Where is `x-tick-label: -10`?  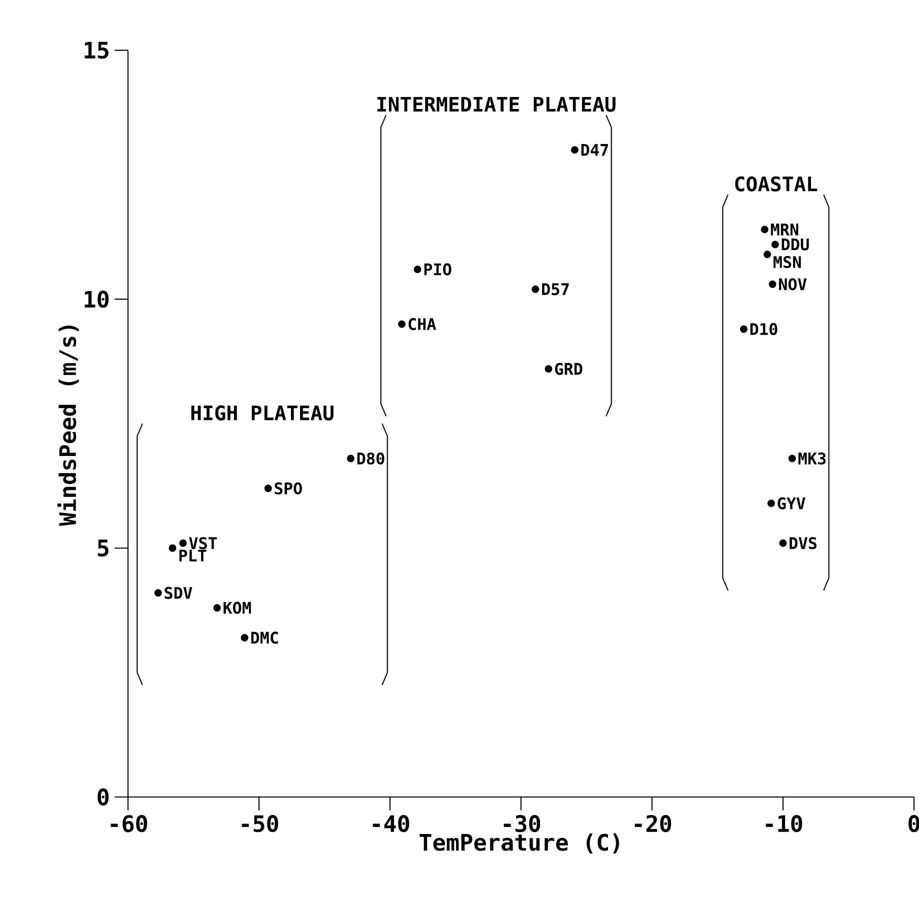 x-tick-label: -10 is located at coordinates (784, 823).